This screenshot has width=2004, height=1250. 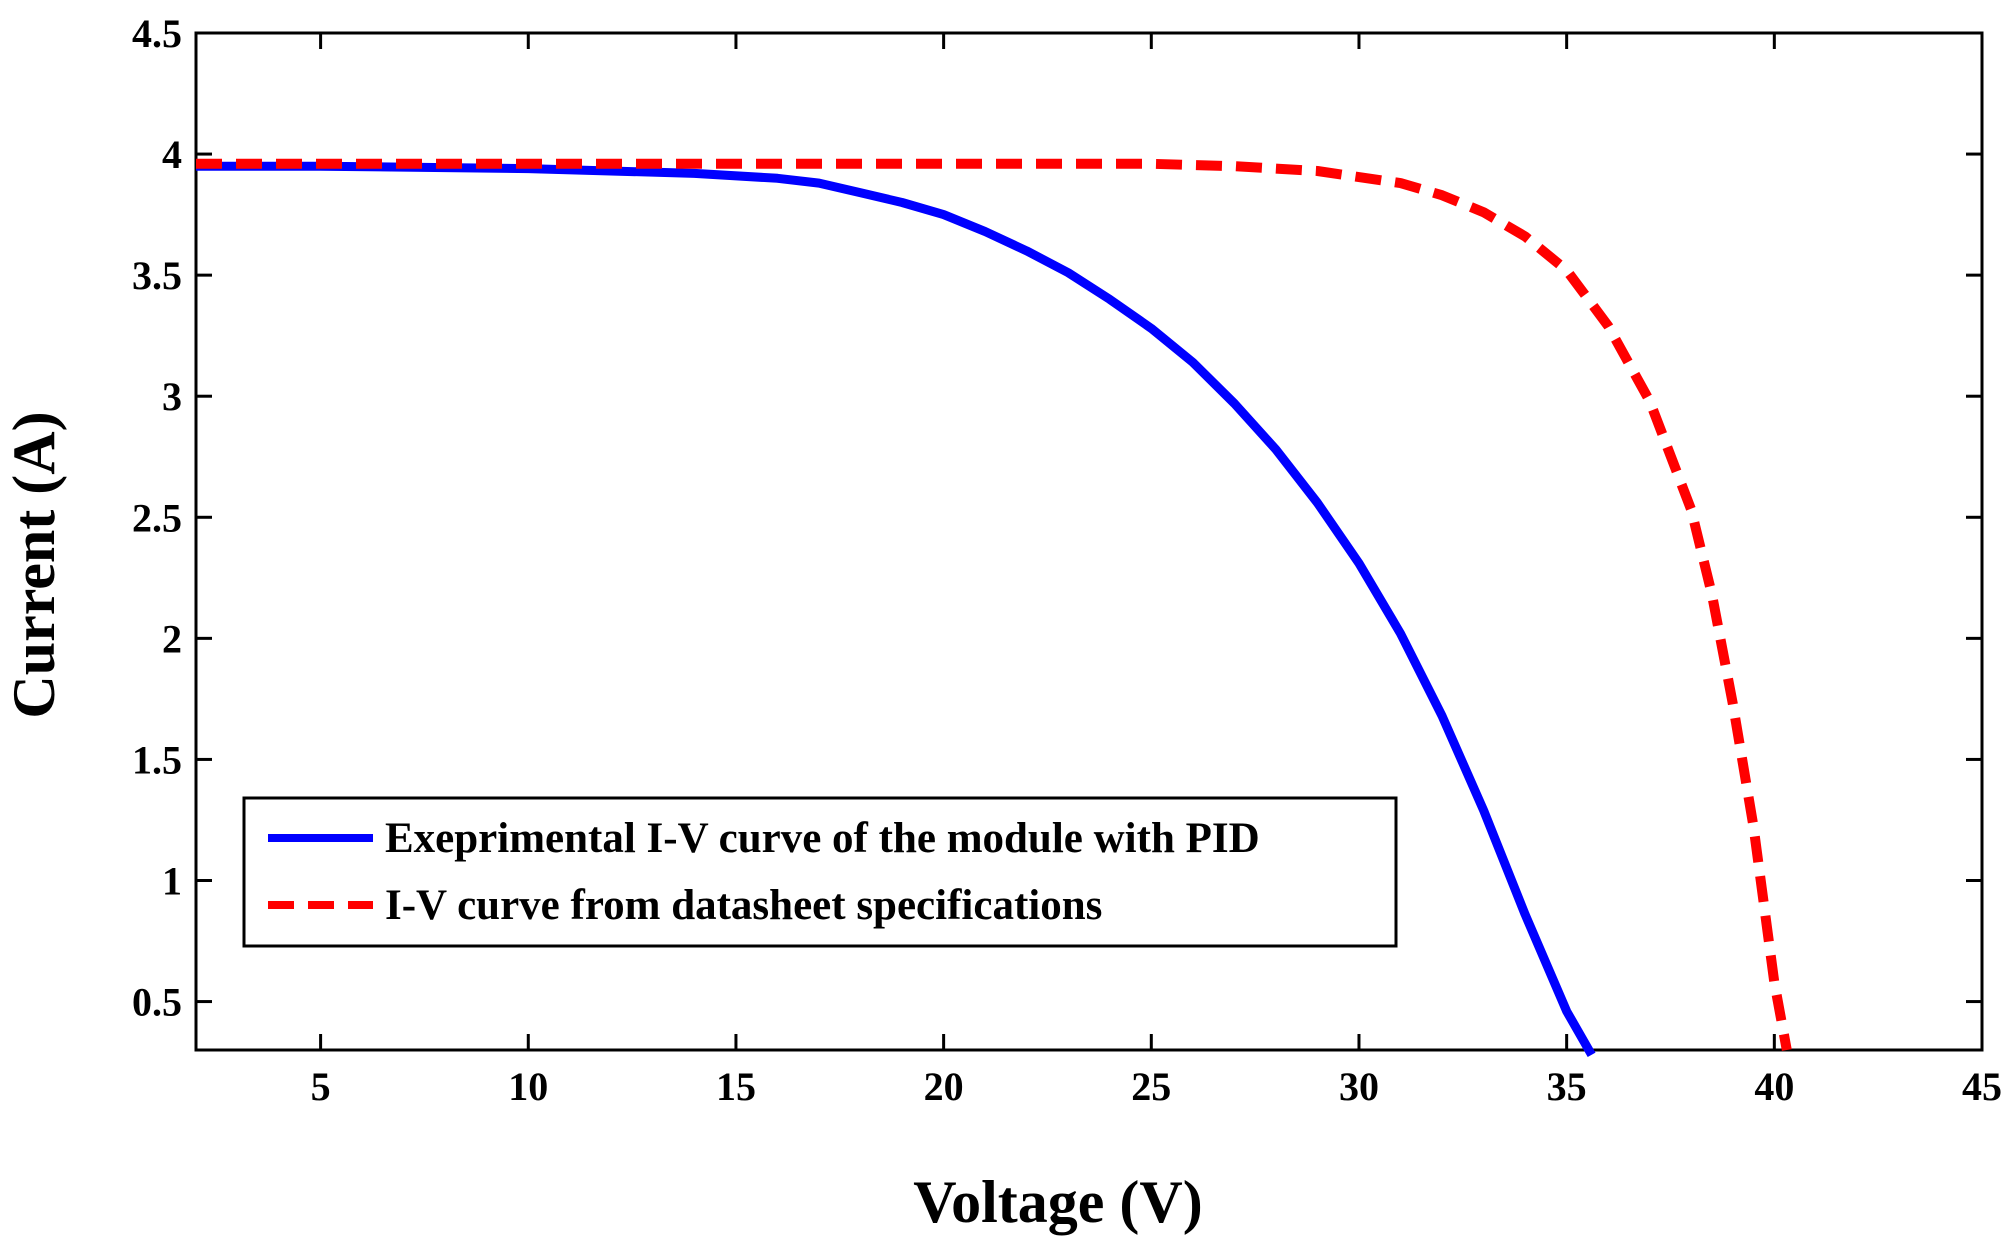 I want to click on x-axis-label: Voltage (V), so click(x=1057, y=1202).